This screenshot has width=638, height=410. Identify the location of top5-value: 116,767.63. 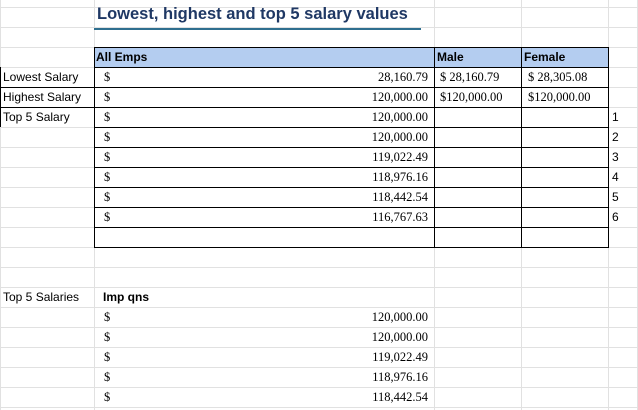
(364, 218).